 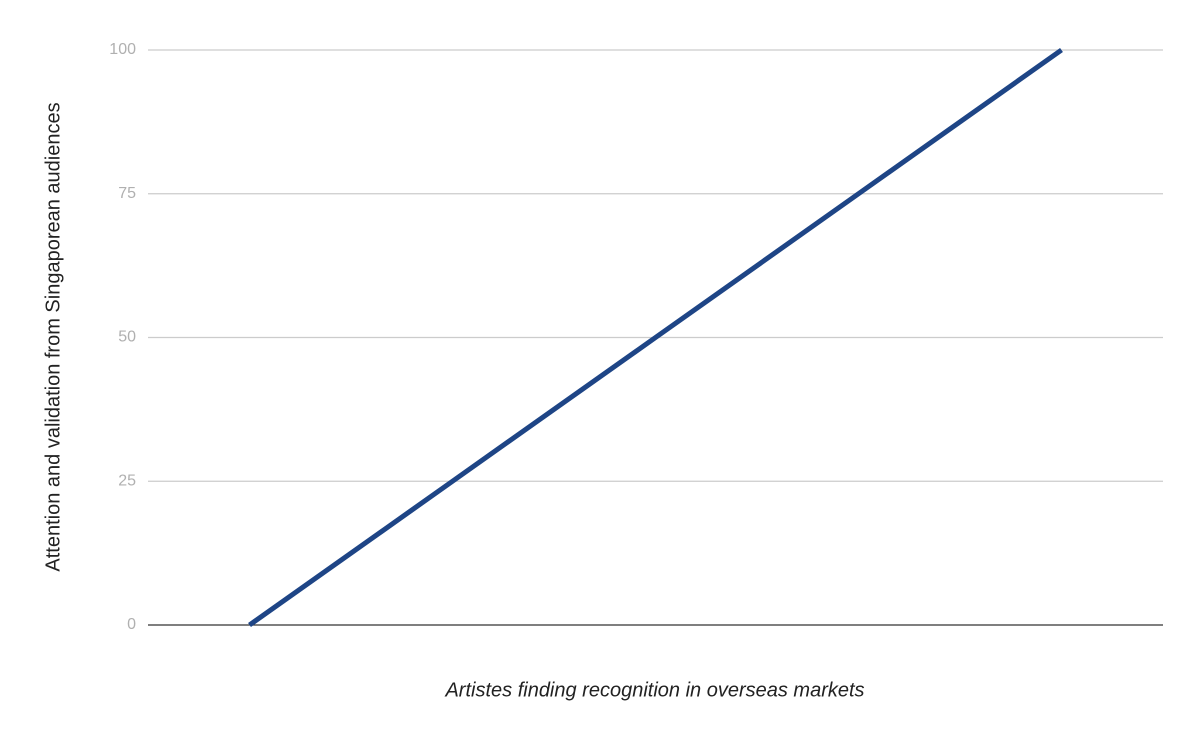 What do you see at coordinates (127, 337) in the screenshot?
I see `y-tick-label: 50` at bounding box center [127, 337].